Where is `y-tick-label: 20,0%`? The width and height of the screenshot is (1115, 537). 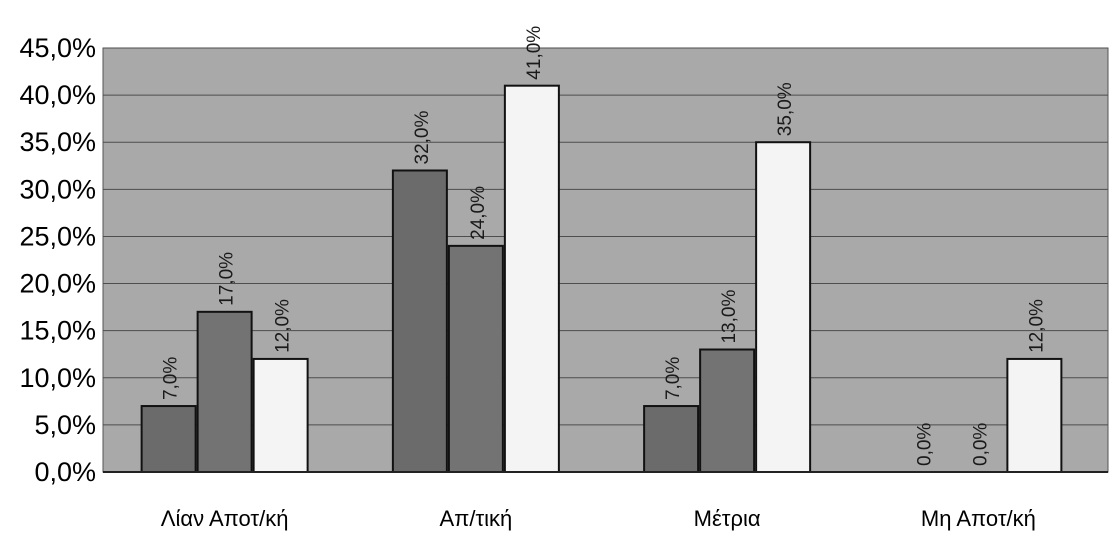
y-tick-label: 20,0% is located at coordinates (57, 284).